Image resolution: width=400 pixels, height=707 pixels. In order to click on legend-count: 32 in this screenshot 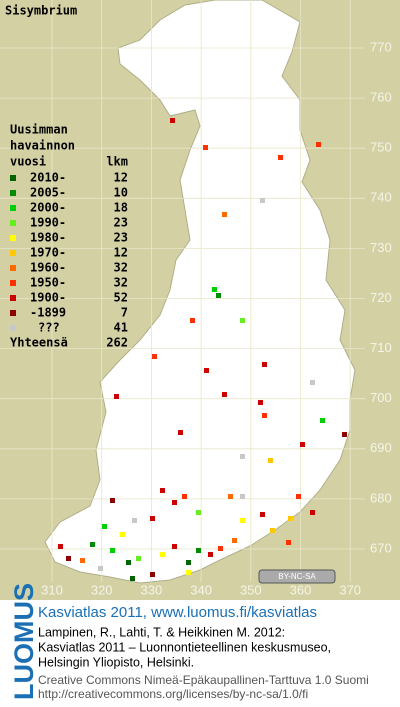, I will do `click(121, 268)`.